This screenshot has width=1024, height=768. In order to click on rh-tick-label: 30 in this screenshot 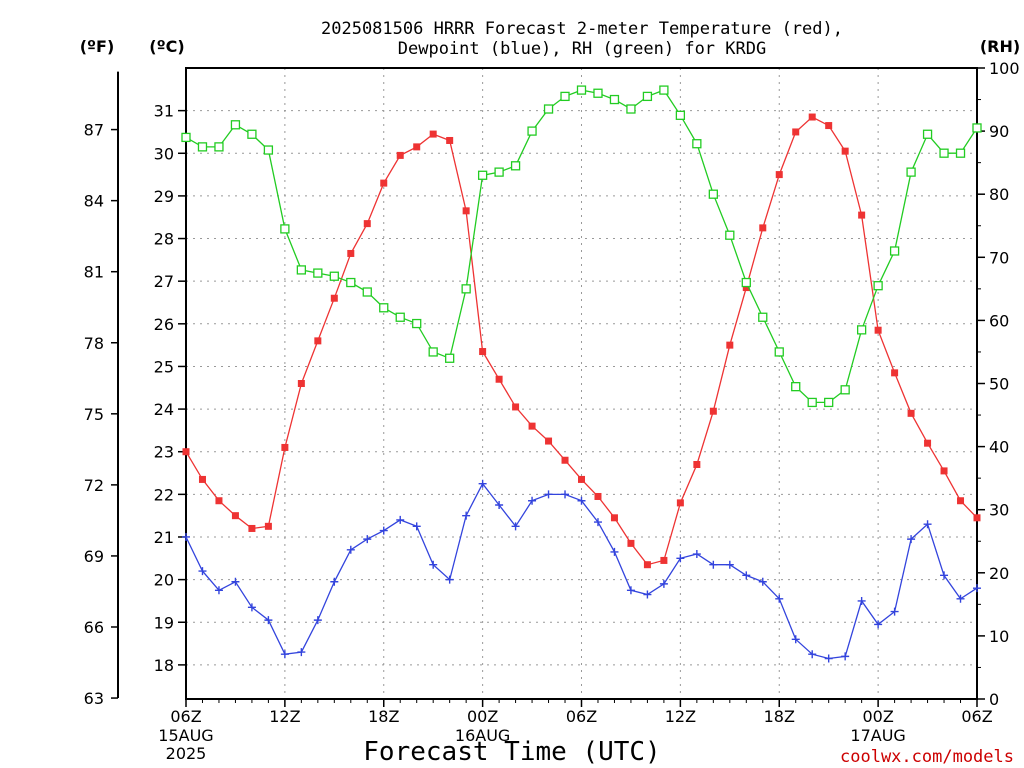, I will do `click(999, 510)`.